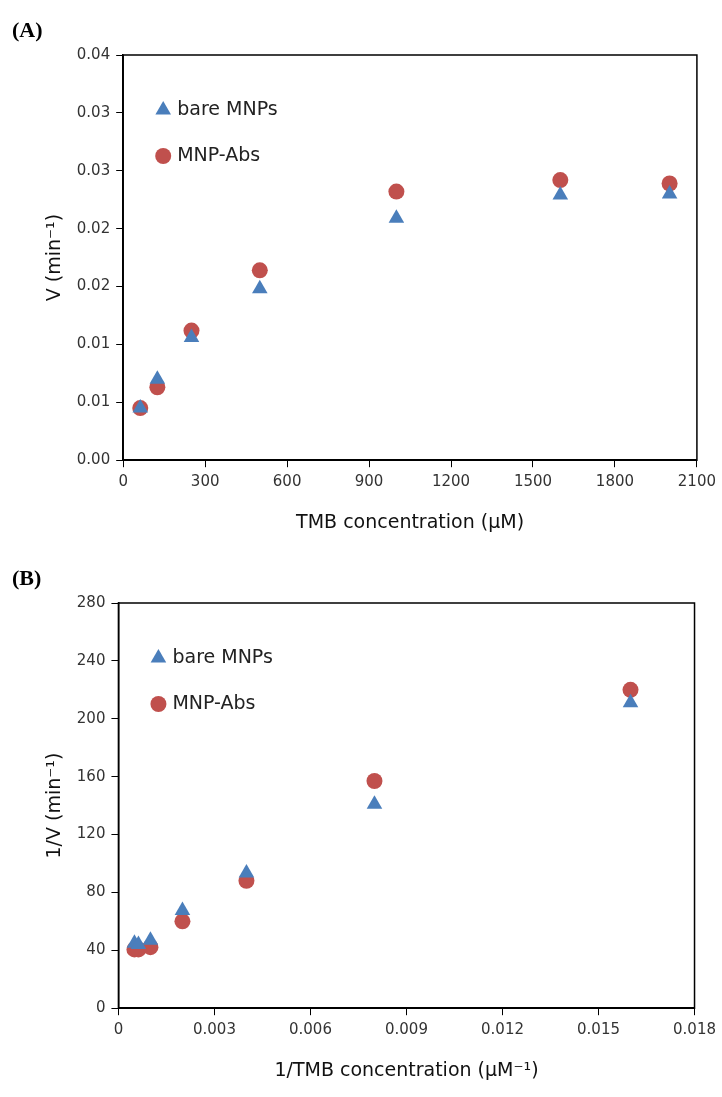  What do you see at coordinates (533, 481) in the screenshot?
I see `x-tick-label: 1500` at bounding box center [533, 481].